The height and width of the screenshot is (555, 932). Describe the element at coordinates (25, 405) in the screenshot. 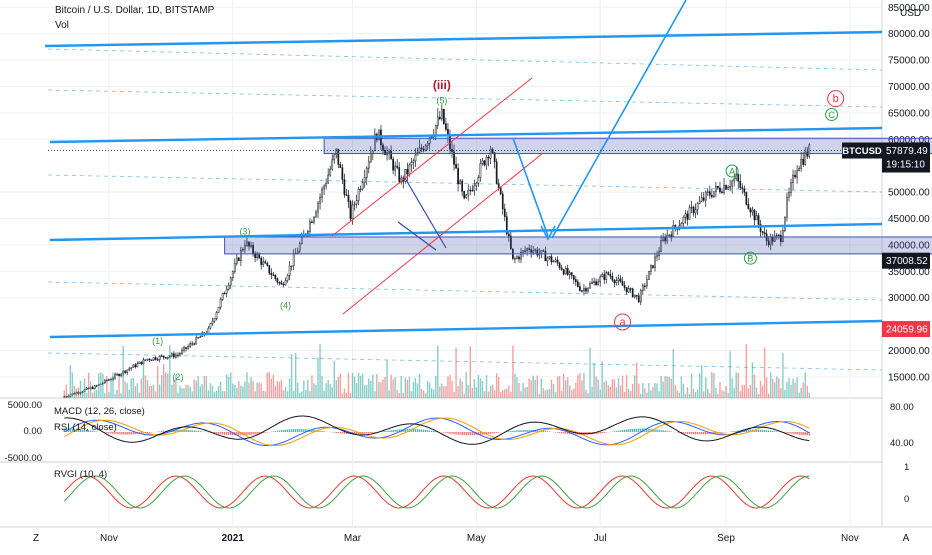

I see `macd-tick-label: 5000.00` at that location.